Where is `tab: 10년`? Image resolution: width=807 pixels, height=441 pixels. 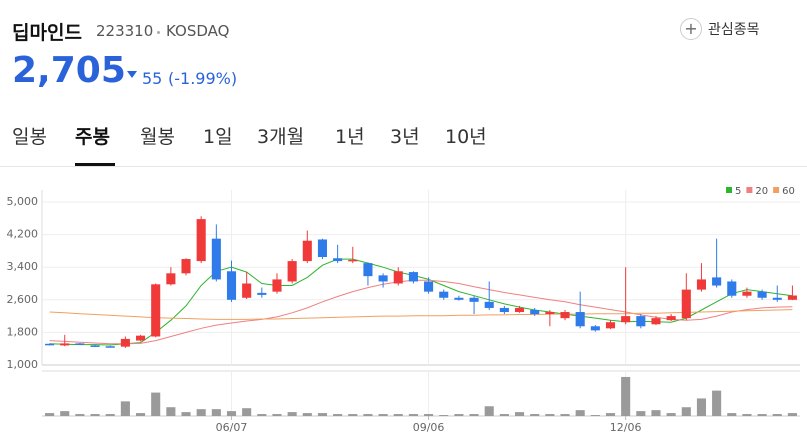 tab: 10년 is located at coordinates (466, 137).